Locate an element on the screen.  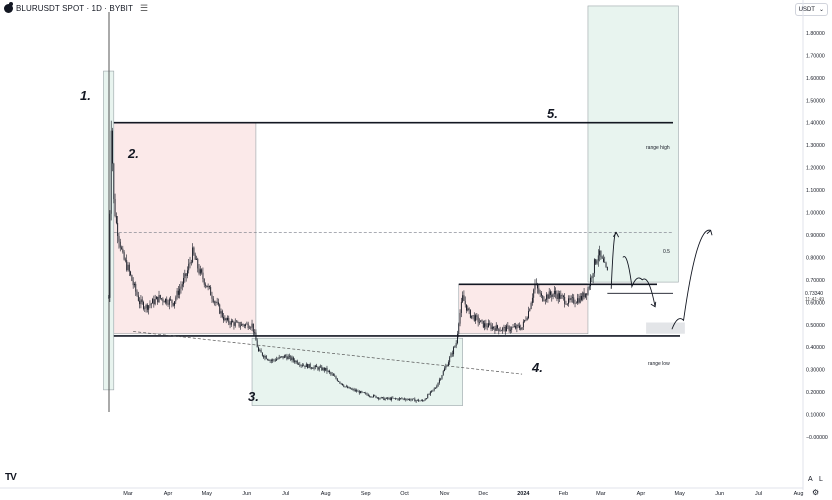
time-tick-label: Aug is located at coordinates (326, 494).